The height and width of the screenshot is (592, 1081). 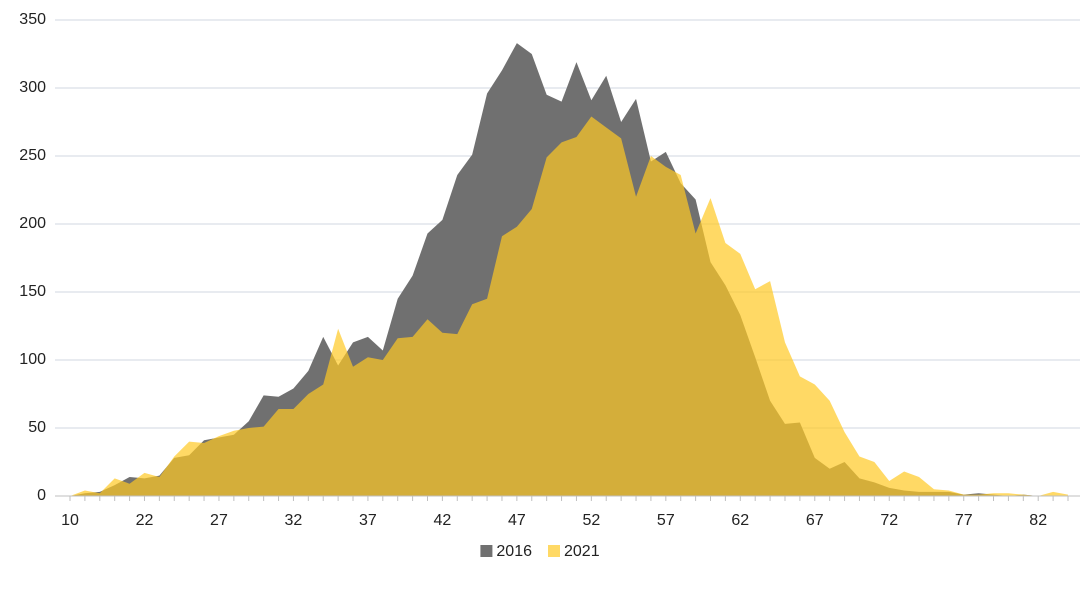 What do you see at coordinates (582, 551) in the screenshot?
I see `legend-label: 2021` at bounding box center [582, 551].